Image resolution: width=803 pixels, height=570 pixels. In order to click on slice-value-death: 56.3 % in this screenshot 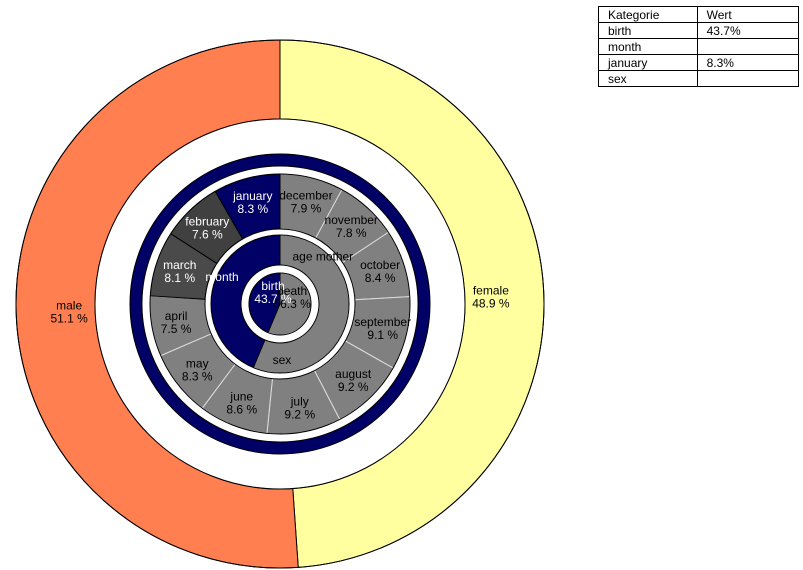, I will do `click(292, 304)`.